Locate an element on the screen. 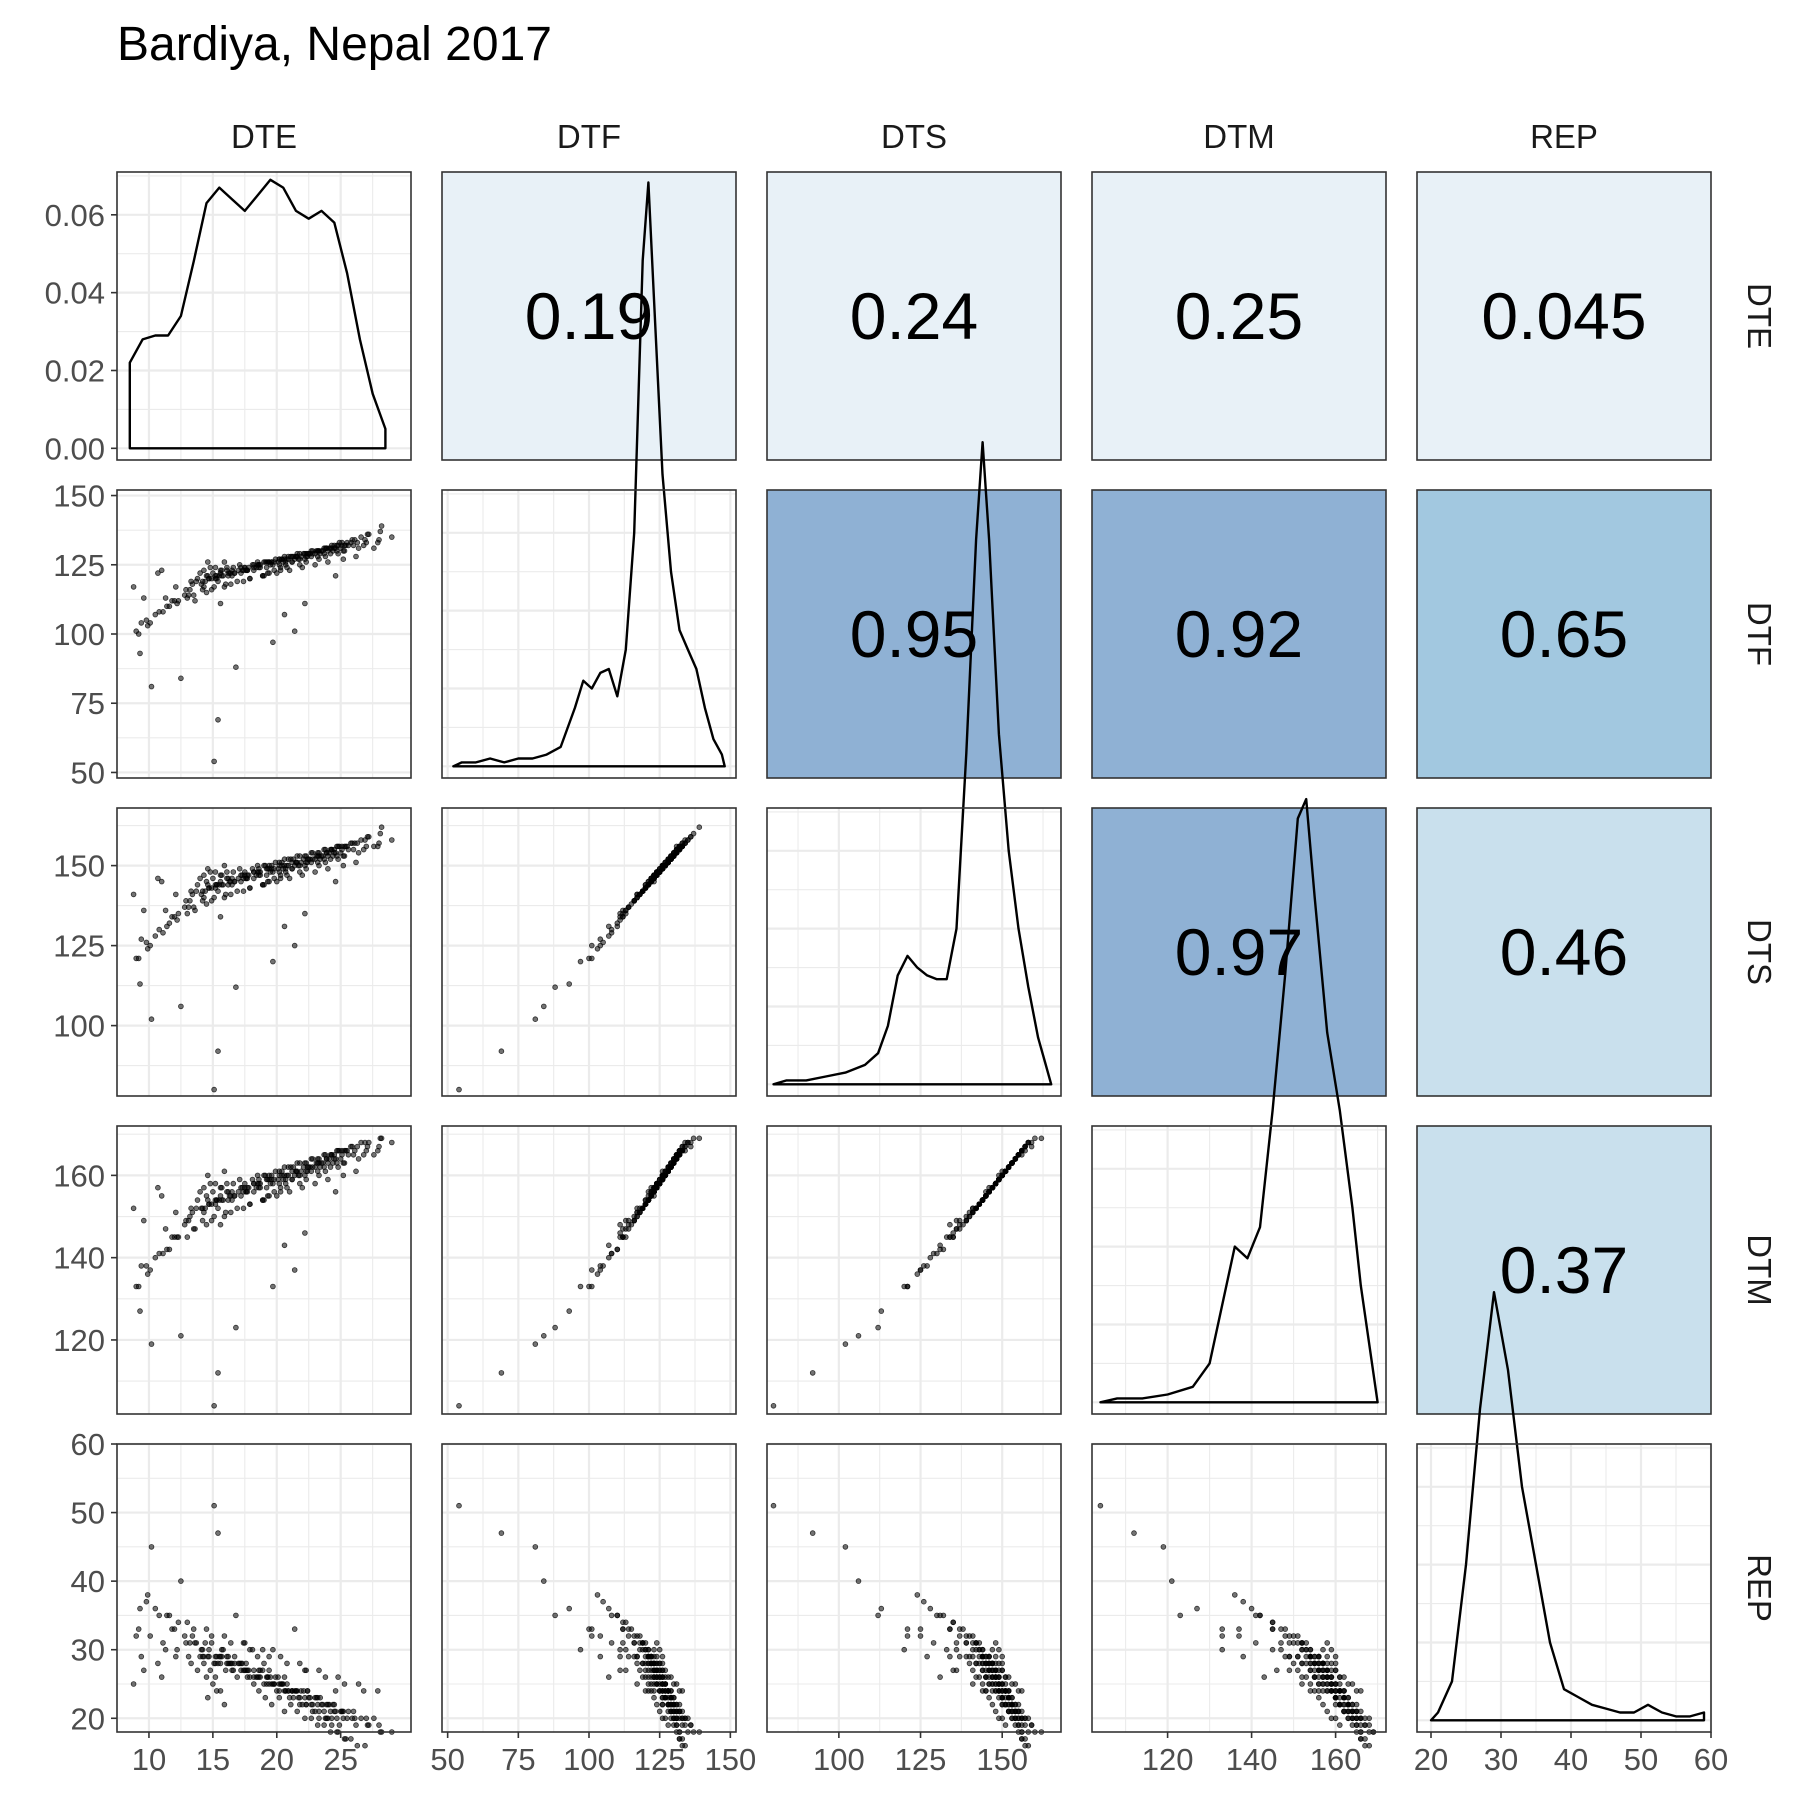 This screenshot has height=1800, width=1800. panel-dts-rep: 0.46 is located at coordinates (1564, 952).